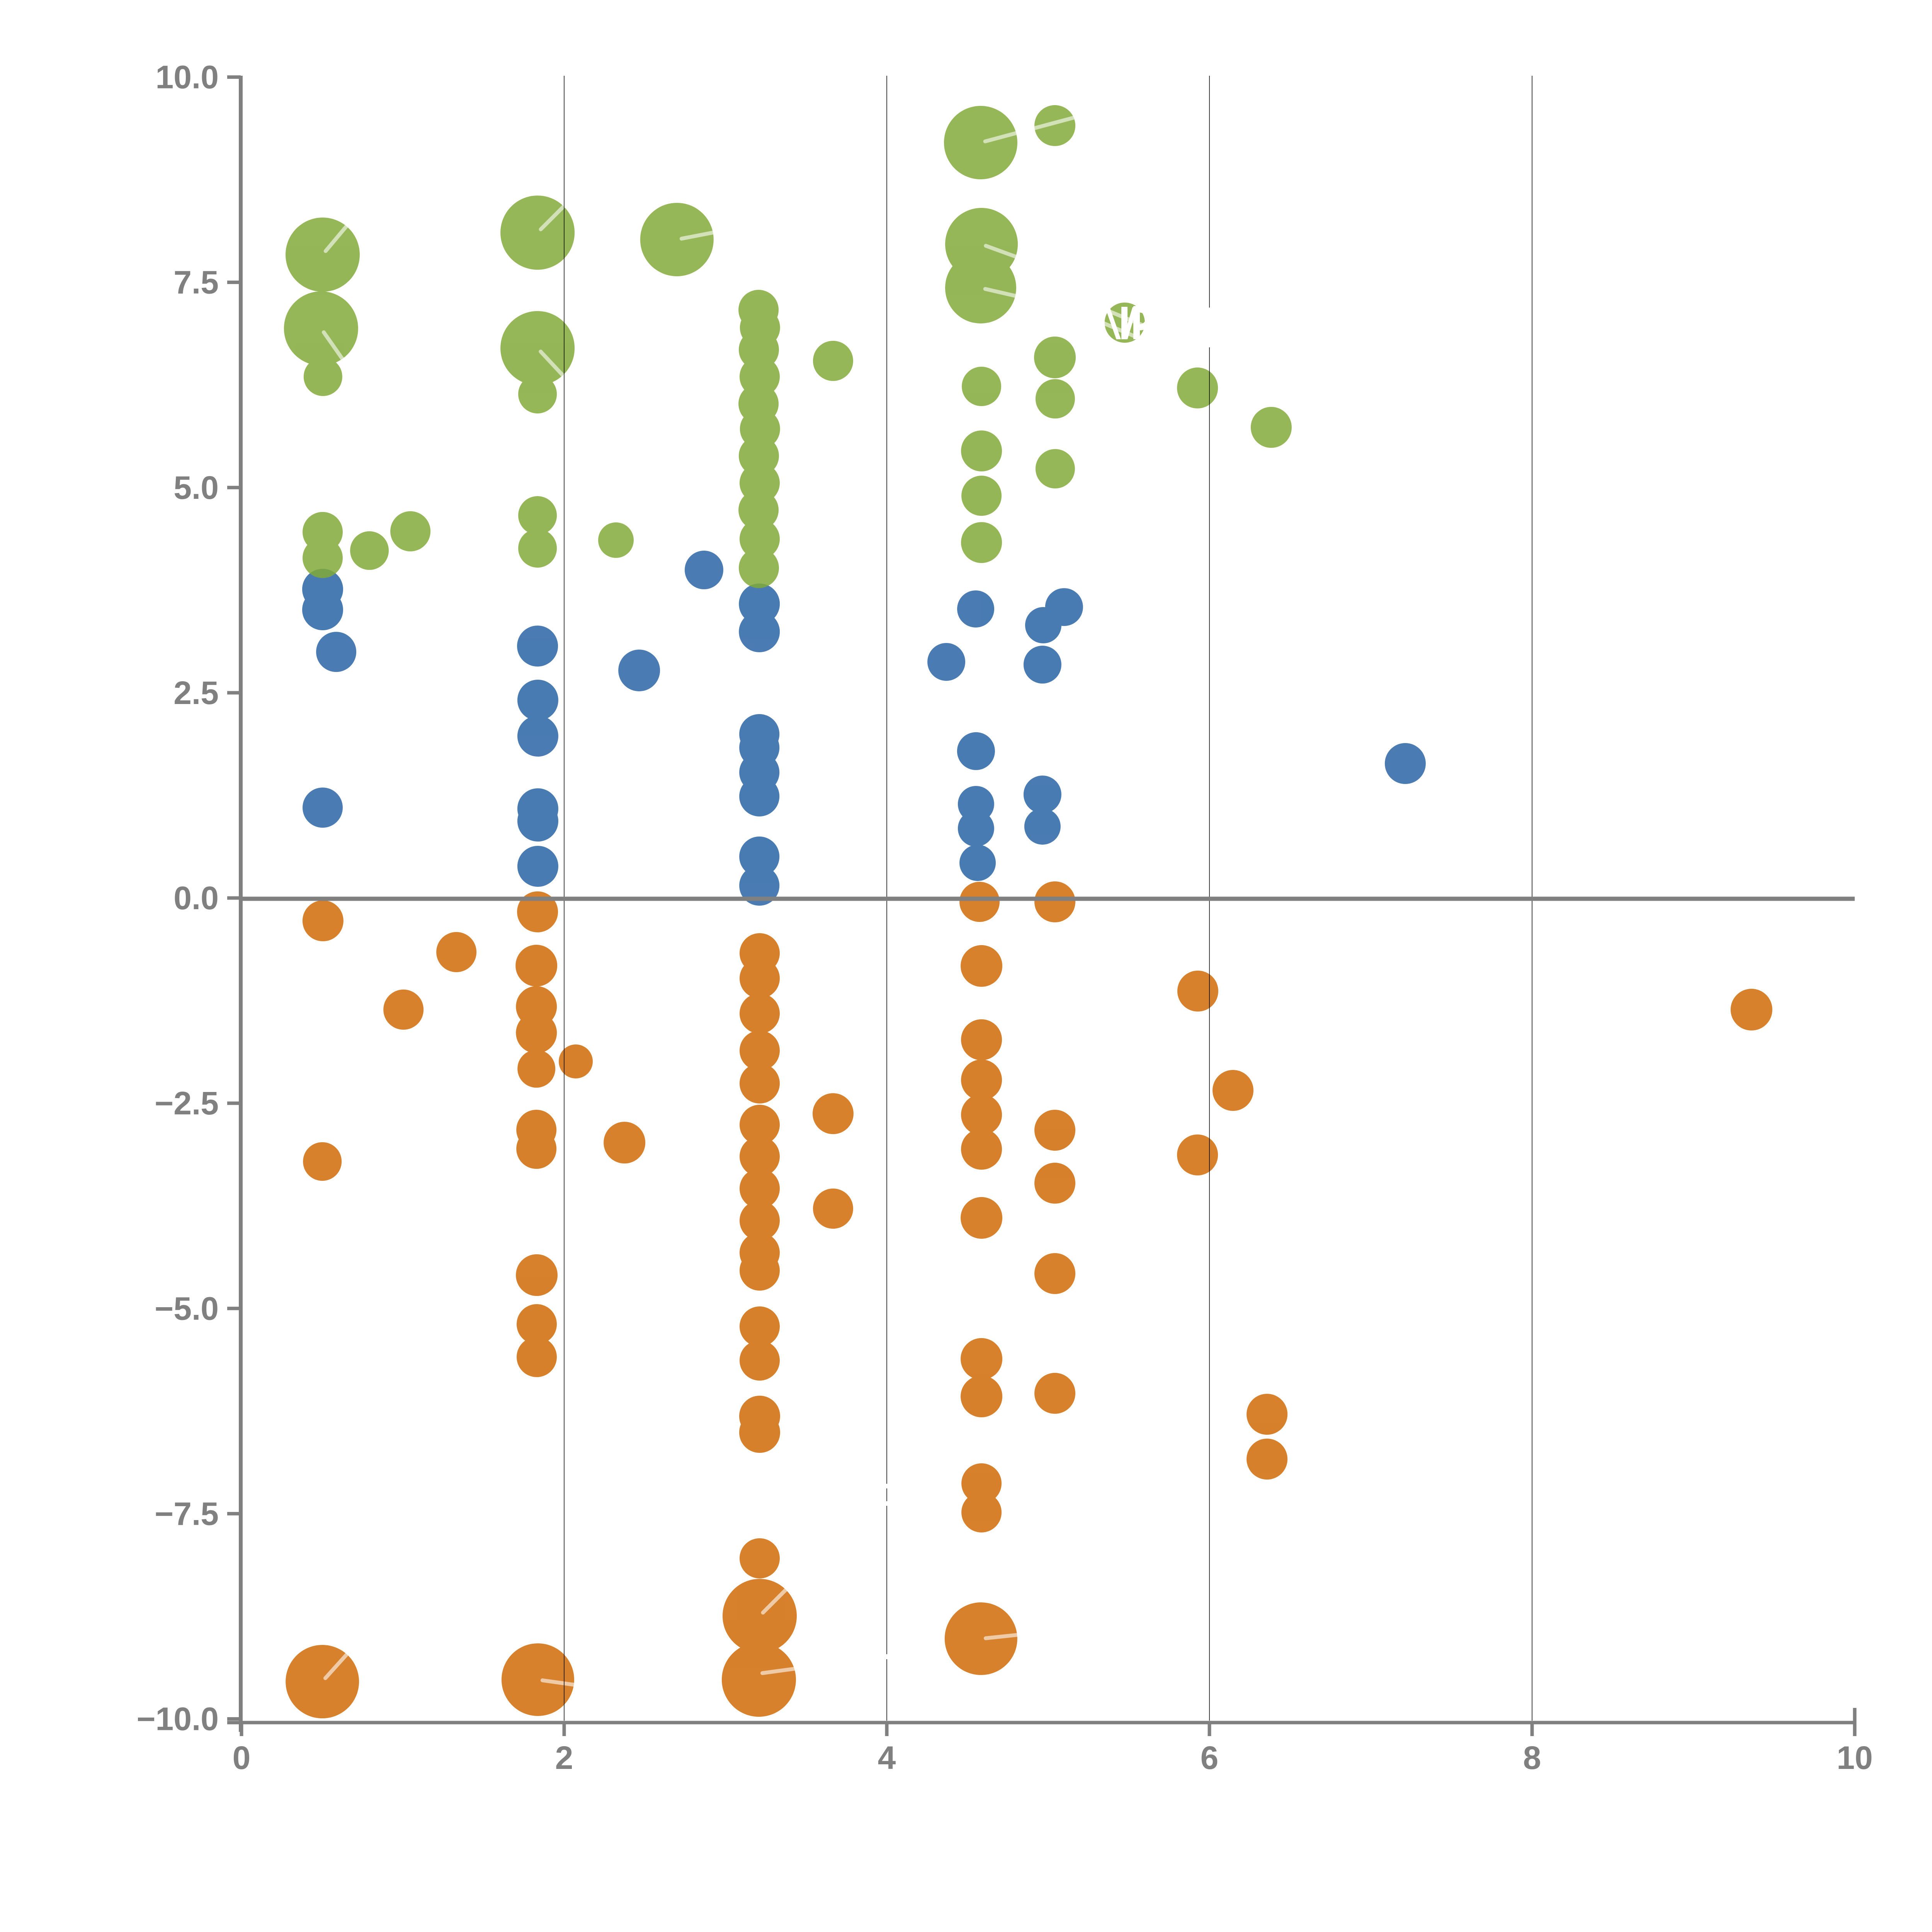 The image size is (1932, 1932). I want to click on y-tick-label: −5.0, so click(187, 1308).